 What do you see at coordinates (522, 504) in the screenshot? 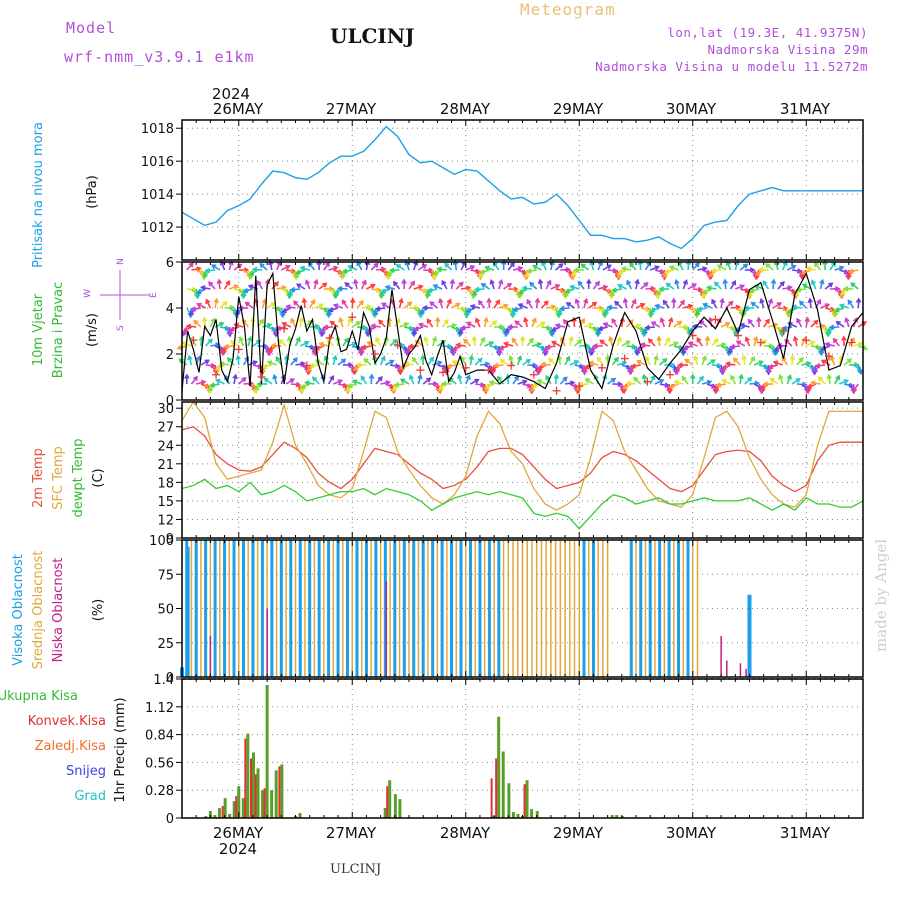
I see `dewpoint-line` at bounding box center [522, 504].